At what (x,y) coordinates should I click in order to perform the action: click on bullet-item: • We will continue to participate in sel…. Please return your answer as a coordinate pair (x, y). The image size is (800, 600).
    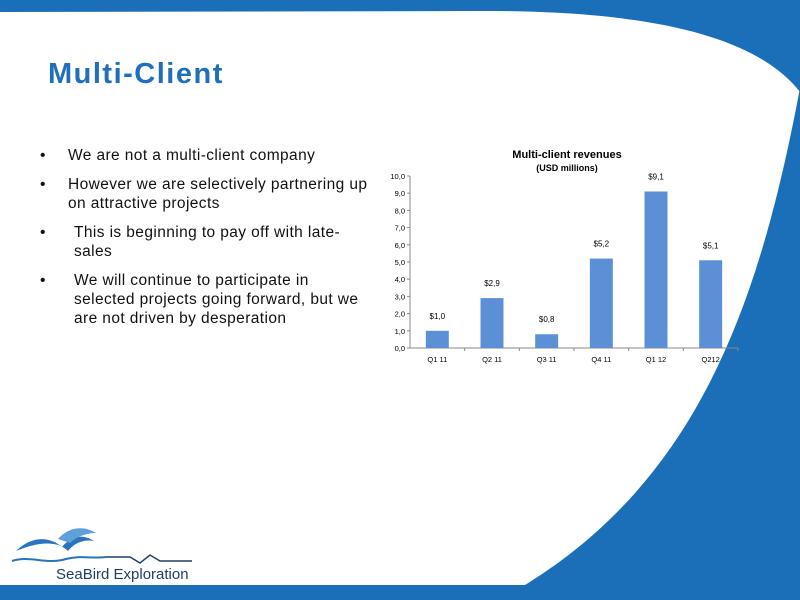
    Looking at the image, I should click on (205, 299).